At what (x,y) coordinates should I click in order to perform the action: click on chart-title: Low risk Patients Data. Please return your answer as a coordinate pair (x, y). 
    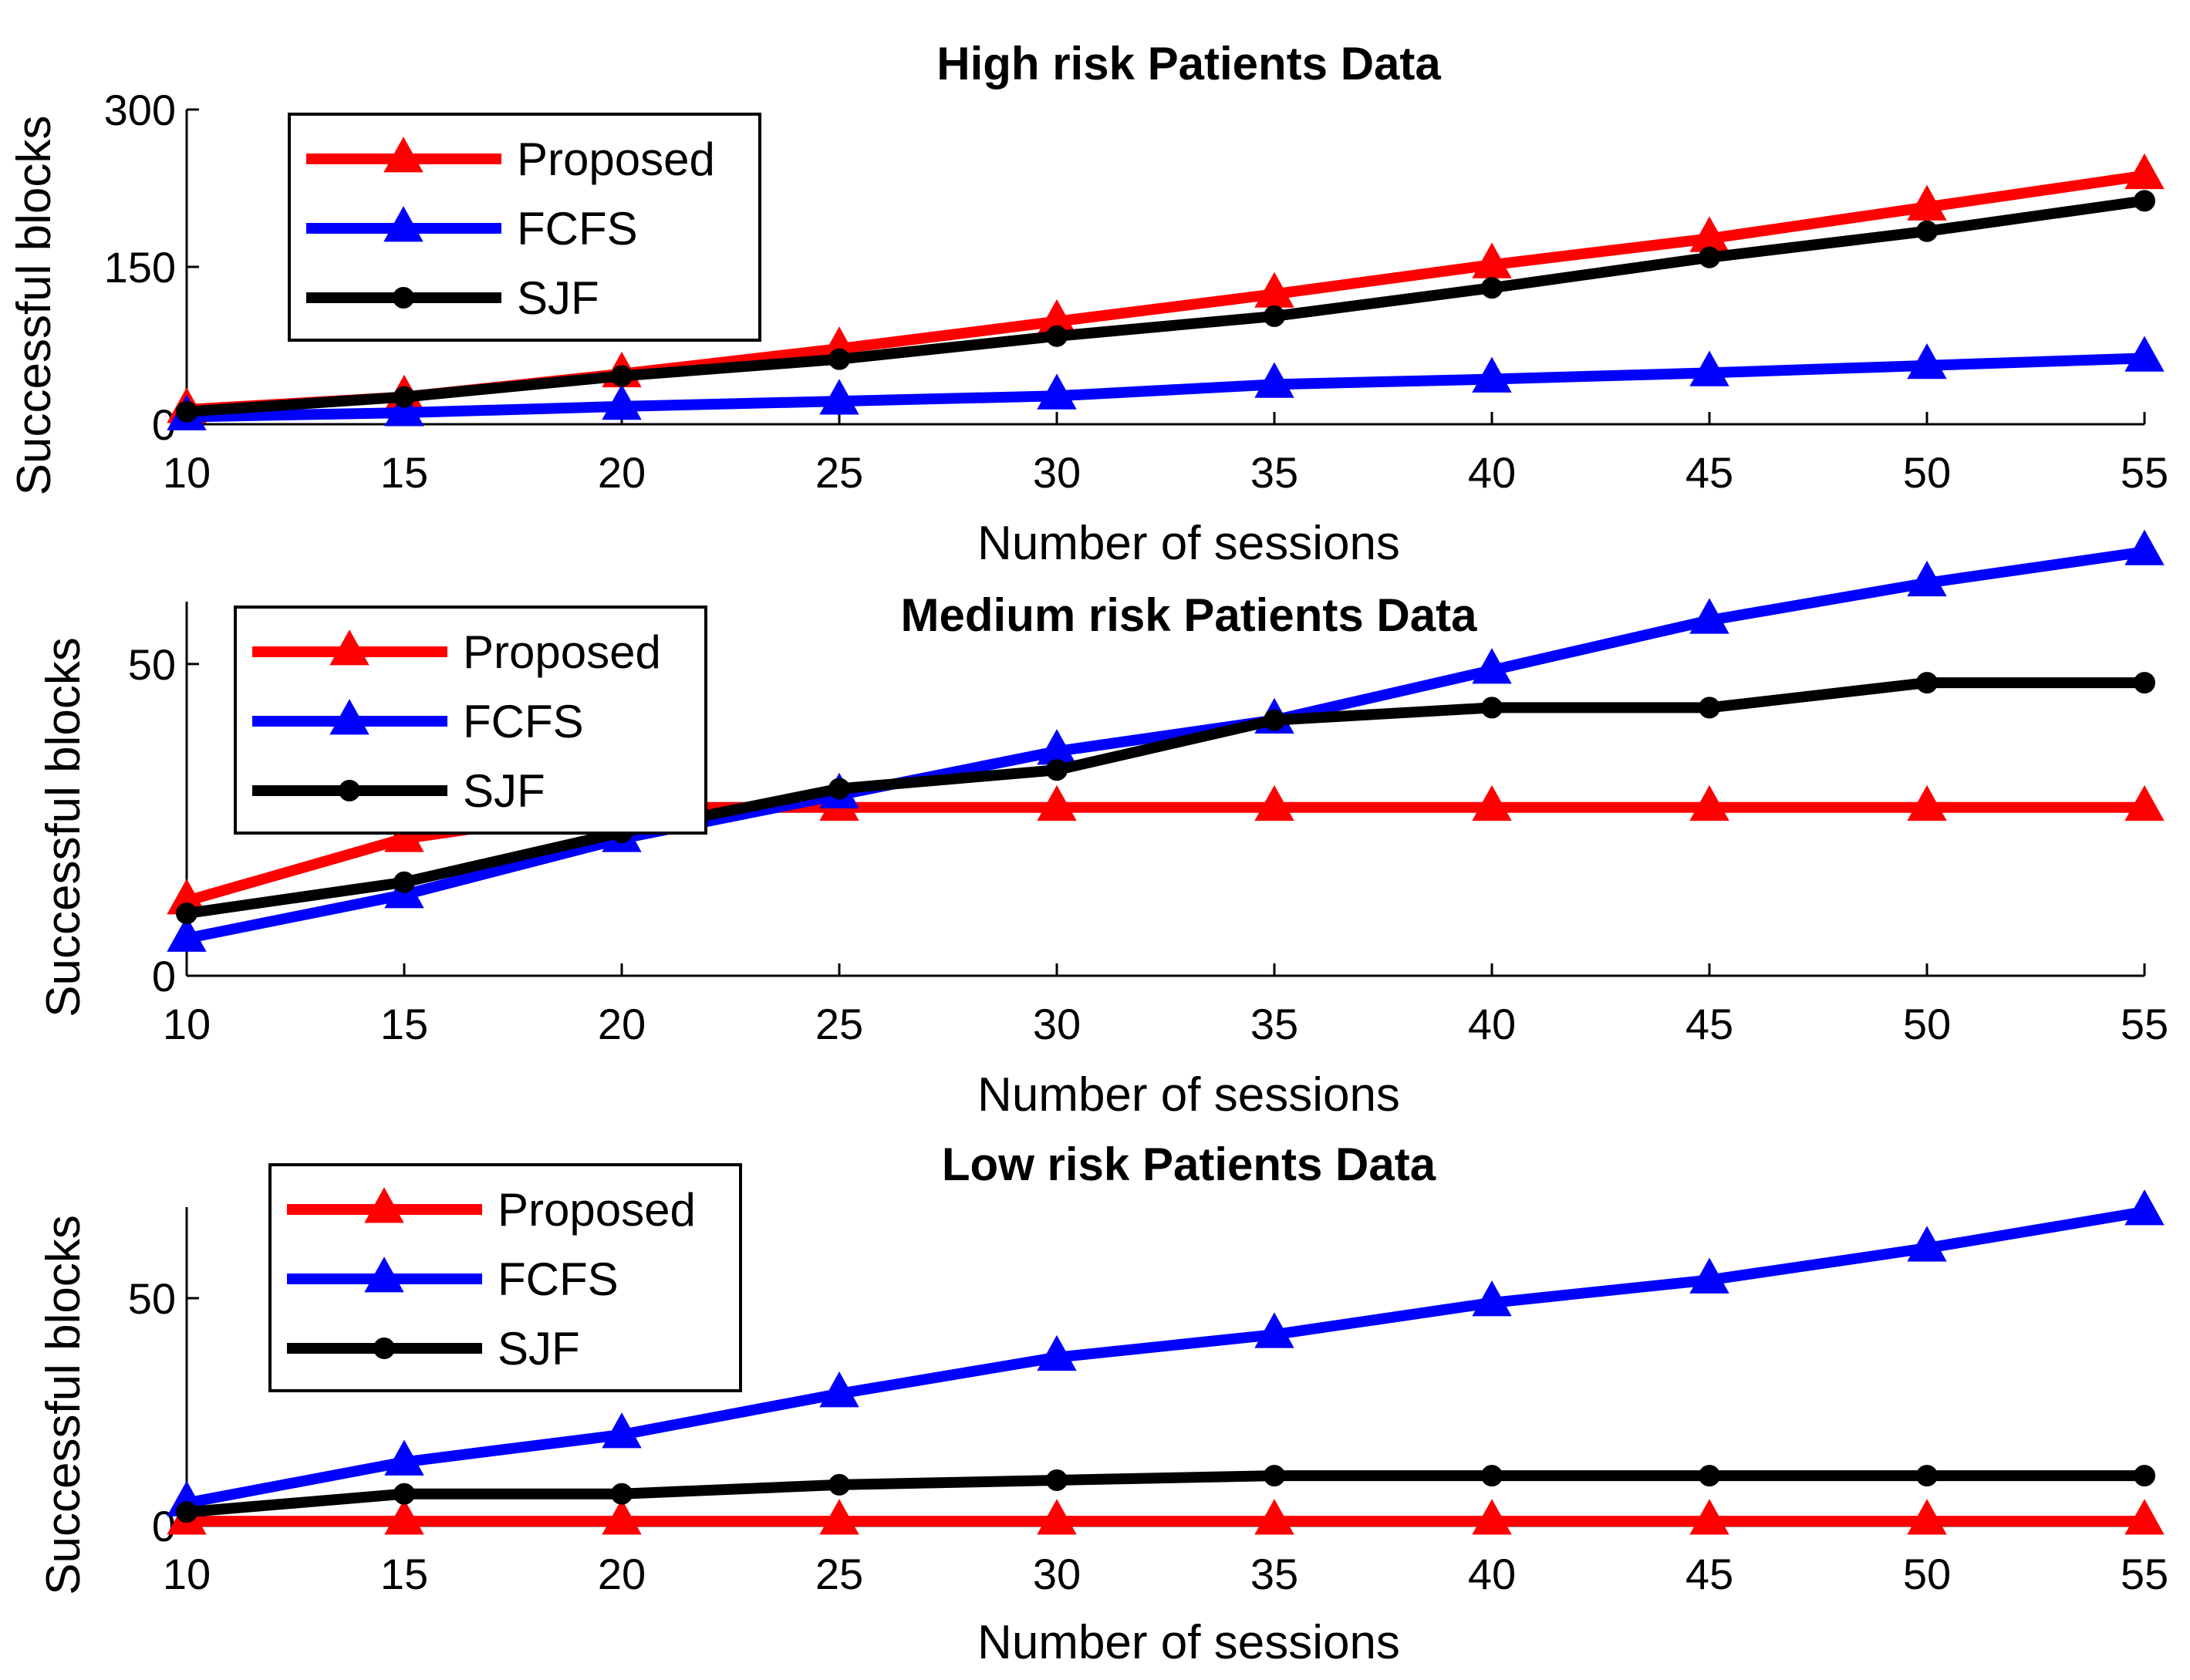
    Looking at the image, I should click on (1189, 1165).